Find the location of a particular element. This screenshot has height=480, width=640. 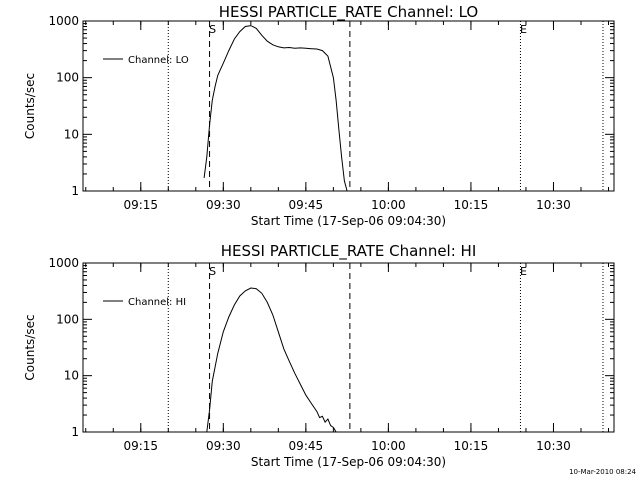

chart-title: HESSI PARTICLE_RATE Channel: LO is located at coordinates (348, 12).